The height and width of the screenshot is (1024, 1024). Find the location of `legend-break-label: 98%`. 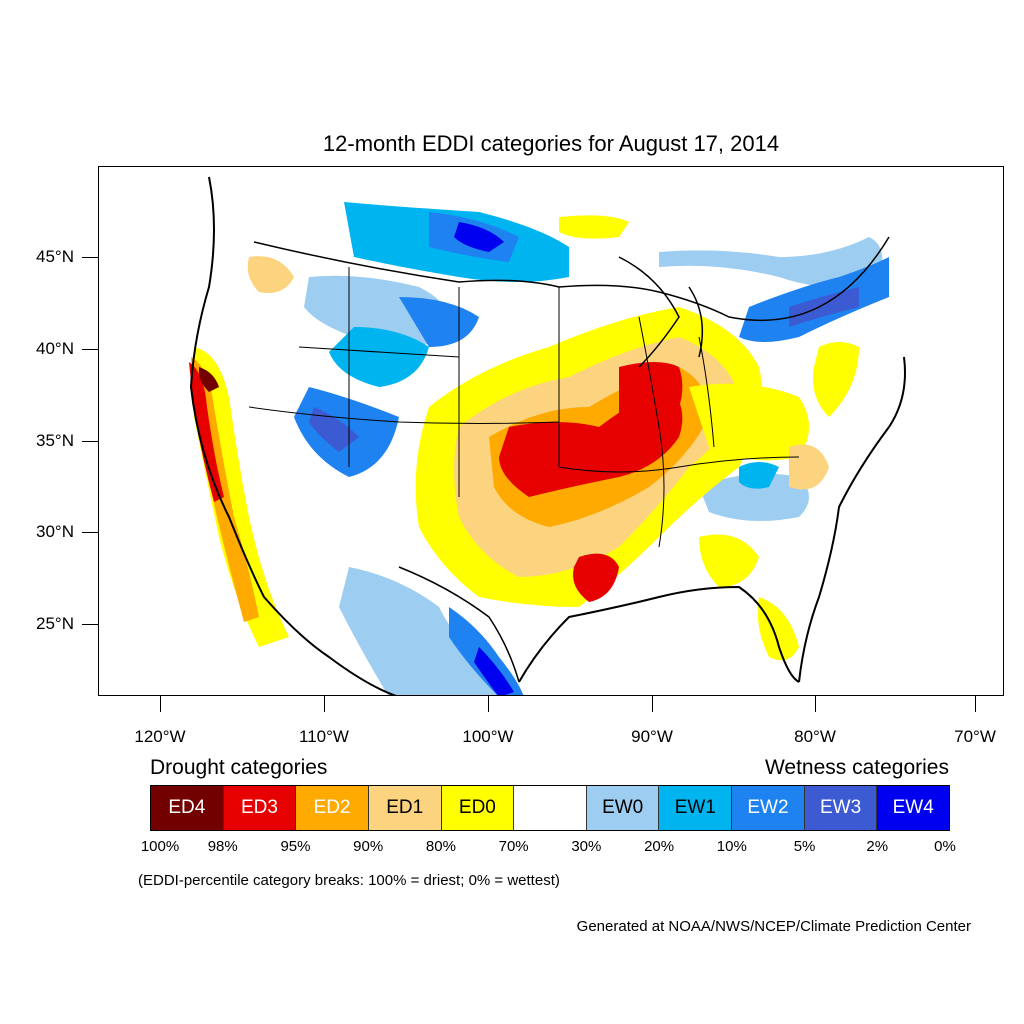

legend-break-label: 98% is located at coordinates (222, 846).